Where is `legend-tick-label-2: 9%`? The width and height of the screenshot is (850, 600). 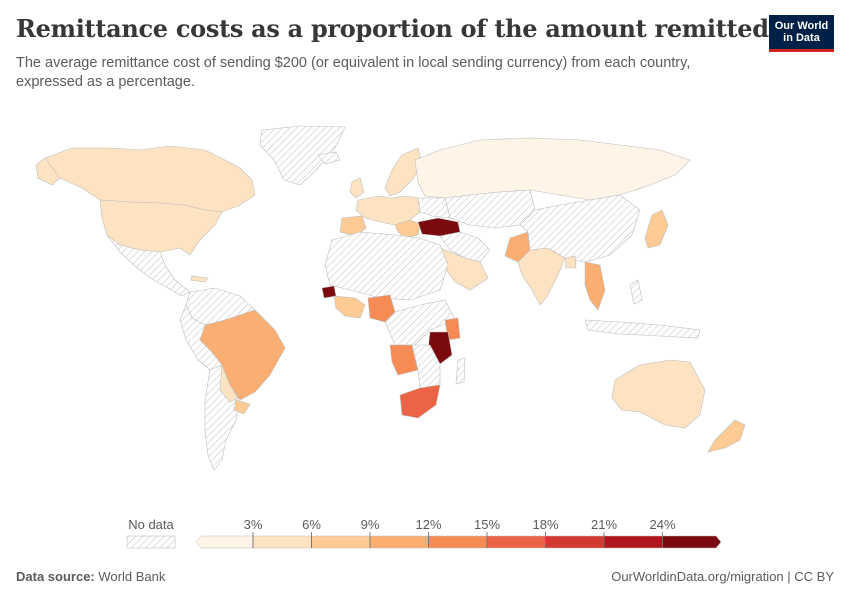 legend-tick-label-2: 9% is located at coordinates (370, 524).